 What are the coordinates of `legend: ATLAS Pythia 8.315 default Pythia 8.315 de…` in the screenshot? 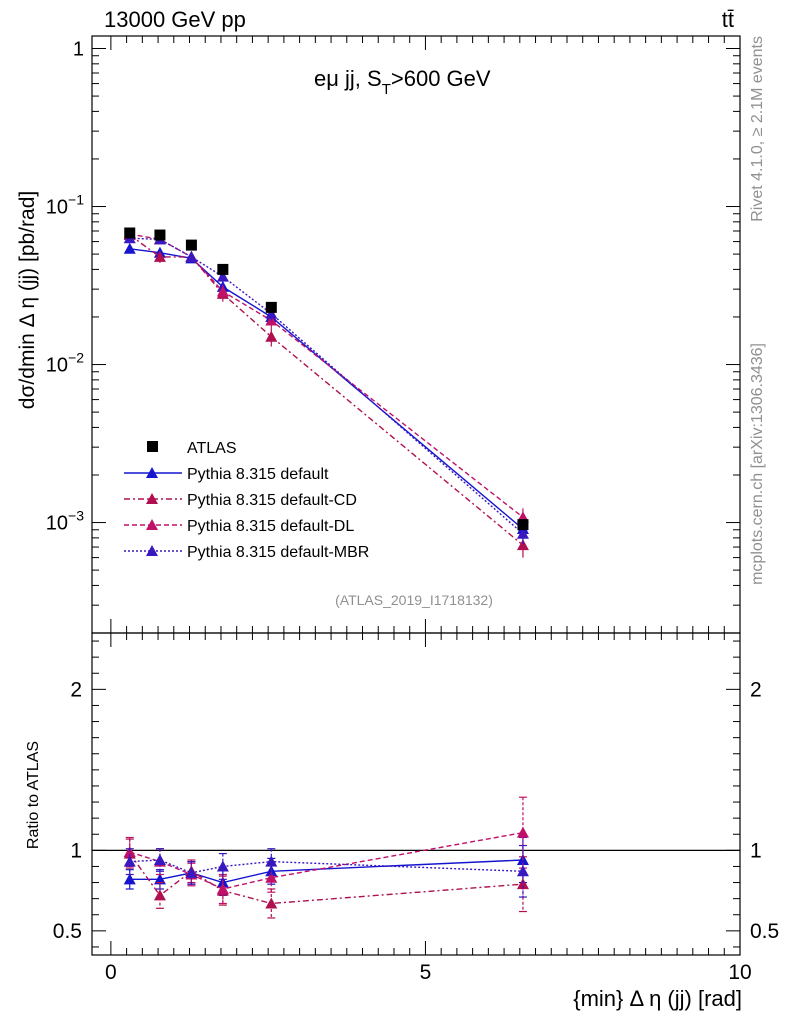 It's located at (246, 500).